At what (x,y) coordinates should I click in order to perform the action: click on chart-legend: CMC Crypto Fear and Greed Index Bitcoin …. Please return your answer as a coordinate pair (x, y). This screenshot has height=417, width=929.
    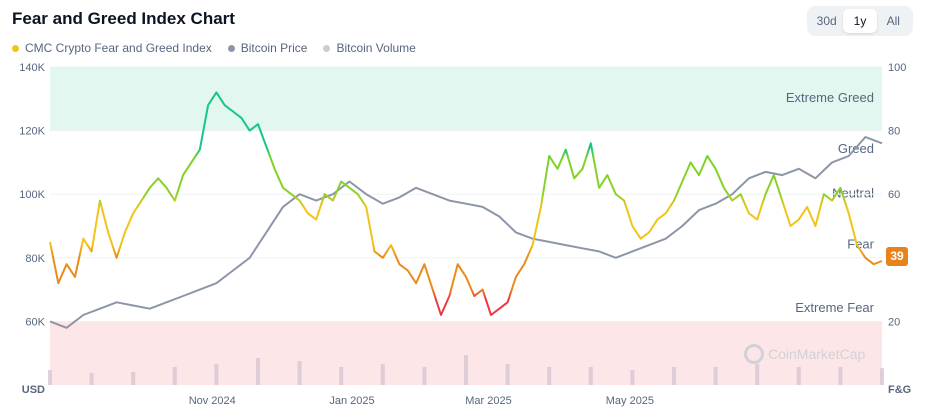
    Looking at the image, I should click on (214, 48).